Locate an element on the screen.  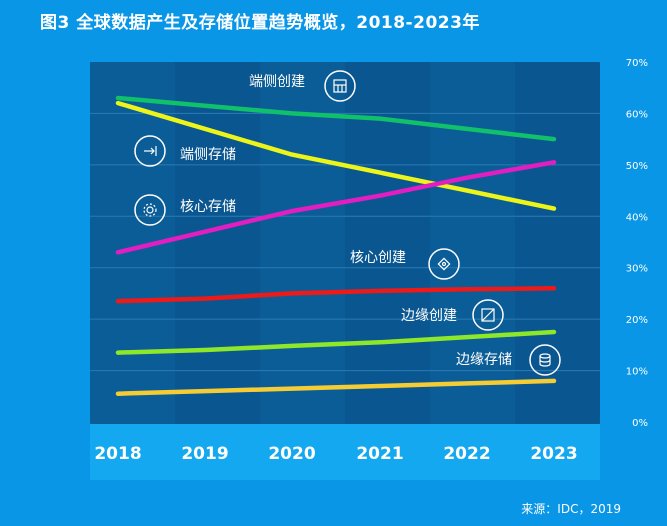
x-tick-label: 2022 is located at coordinates (466, 454).